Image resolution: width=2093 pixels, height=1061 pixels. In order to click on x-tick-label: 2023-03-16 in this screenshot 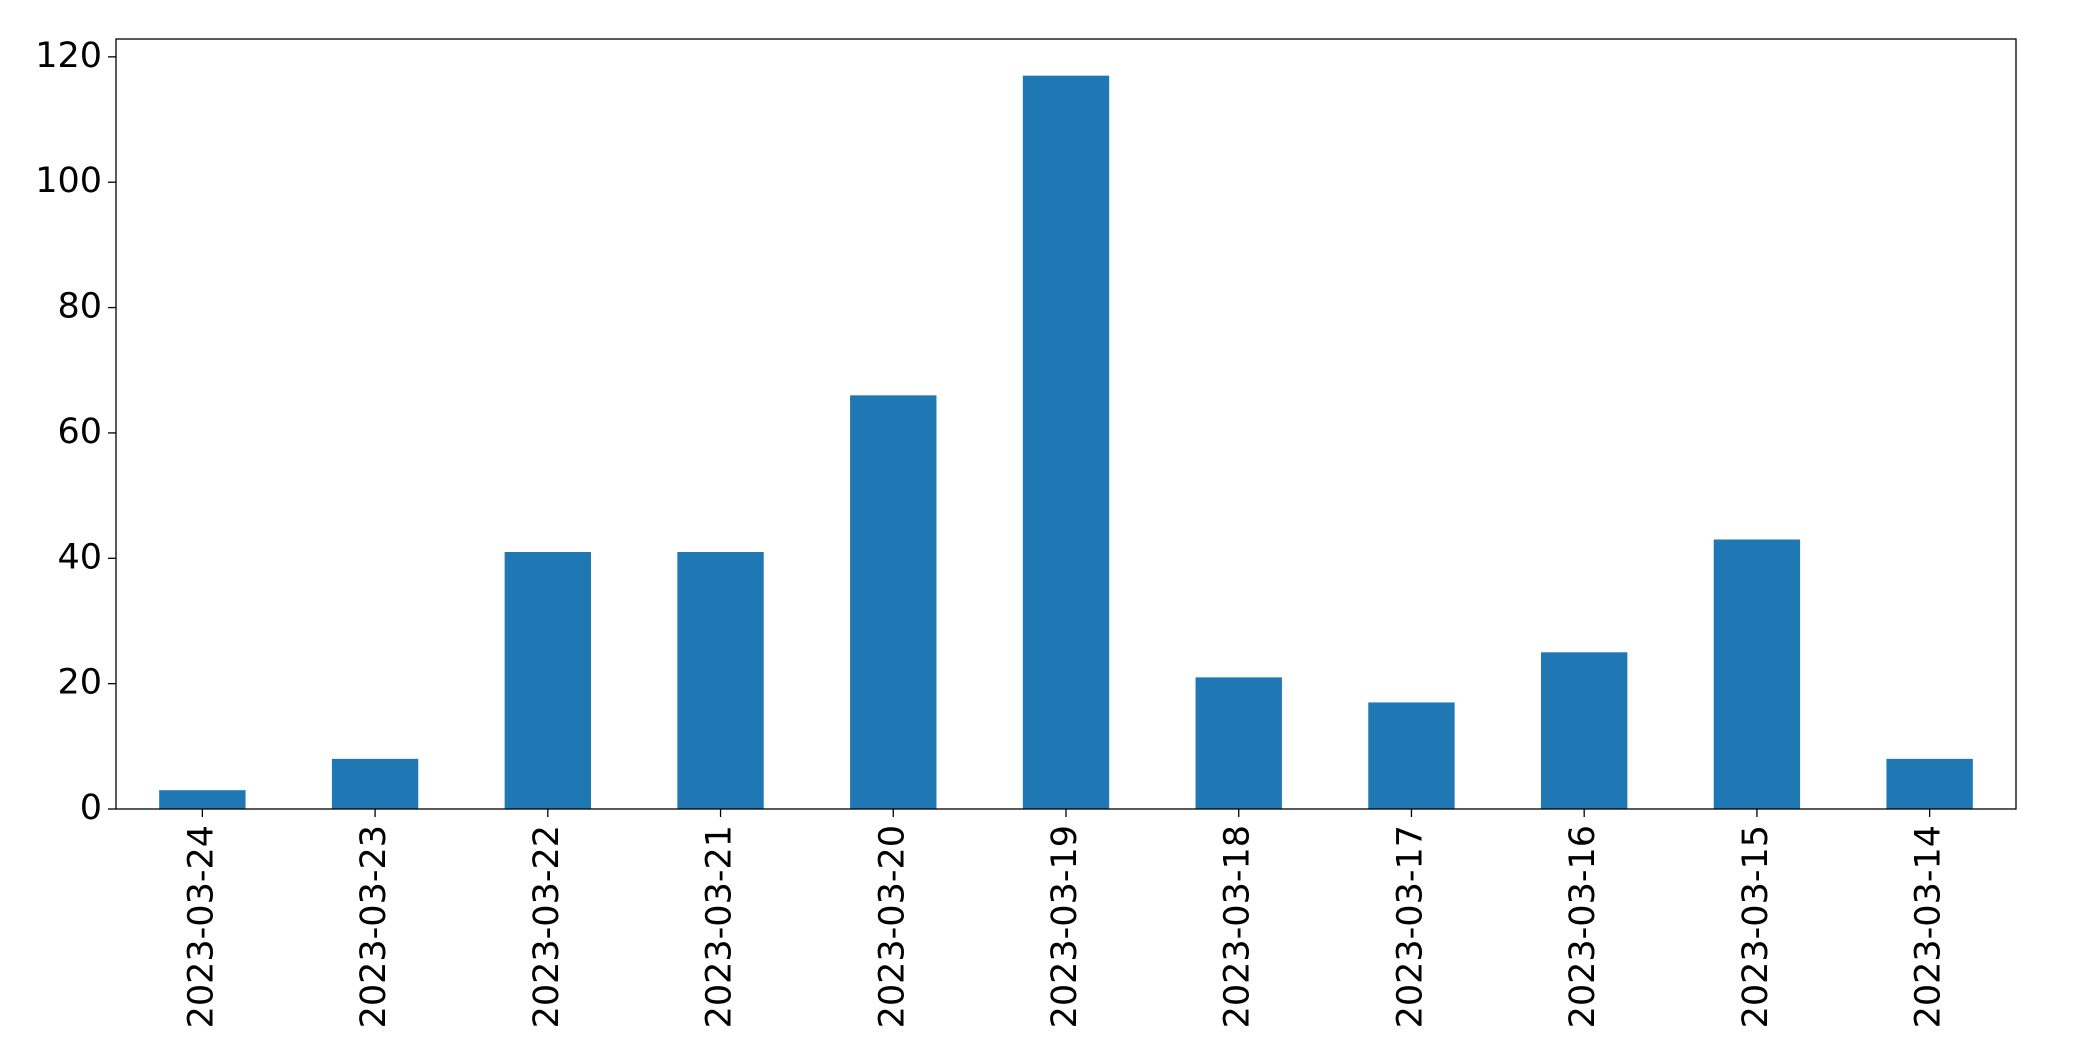, I will do `click(1583, 926)`.